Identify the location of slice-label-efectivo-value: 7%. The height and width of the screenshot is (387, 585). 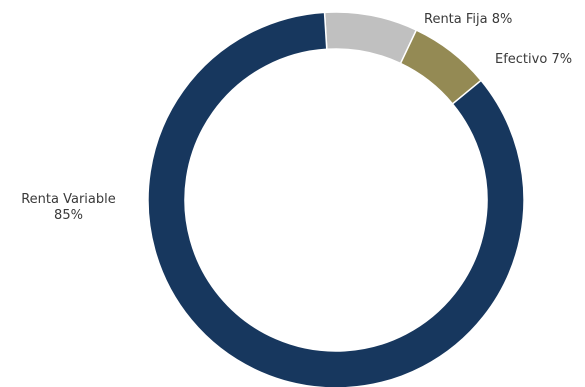
(562, 59).